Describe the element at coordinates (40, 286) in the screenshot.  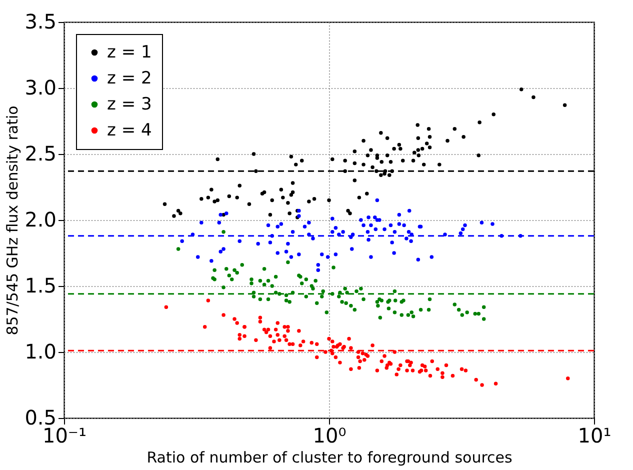
I see `y-tick-label: 1.5` at that location.